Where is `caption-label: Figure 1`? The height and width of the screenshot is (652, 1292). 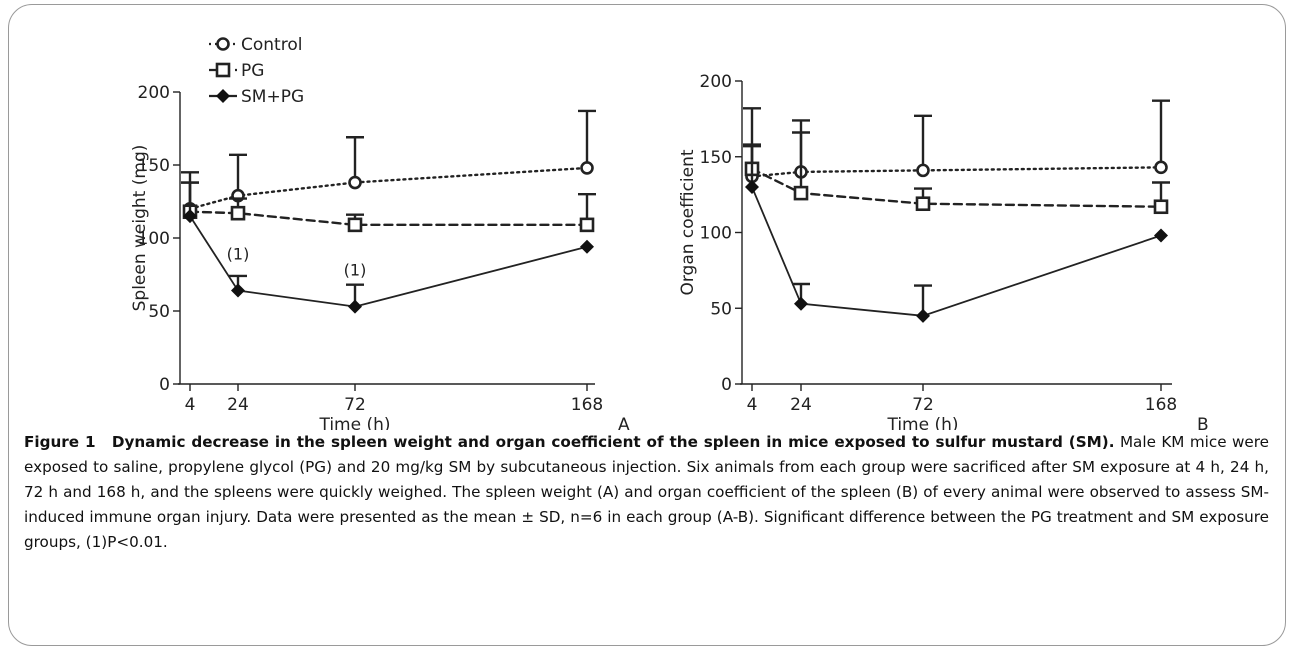
caption-label: Figure 1 is located at coordinates (60, 442).